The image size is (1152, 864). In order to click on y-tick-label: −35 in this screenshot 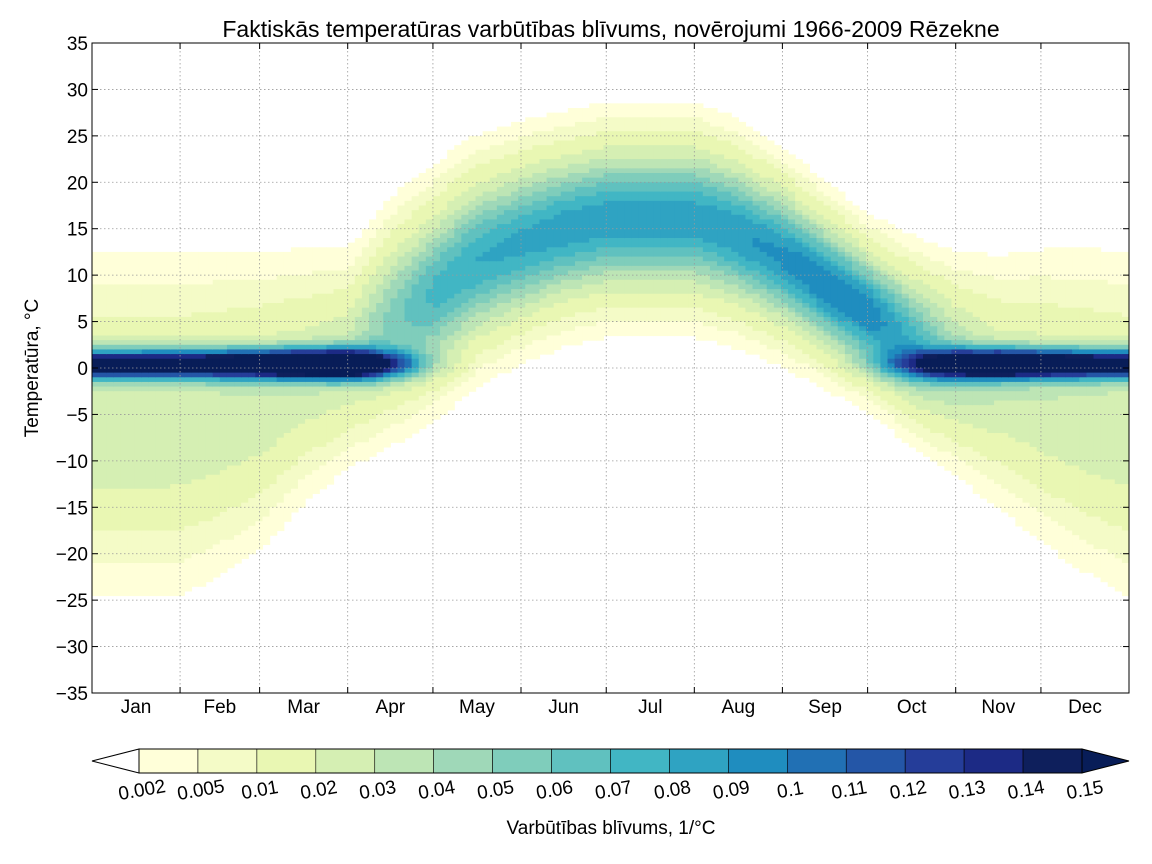, I will do `click(72, 694)`.